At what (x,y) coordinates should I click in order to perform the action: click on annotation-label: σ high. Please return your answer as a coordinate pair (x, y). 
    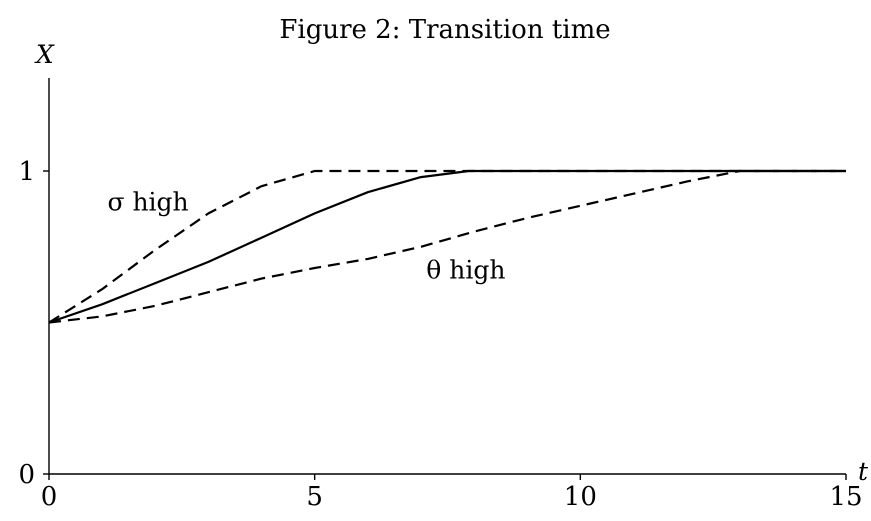
    Looking at the image, I should click on (147, 201).